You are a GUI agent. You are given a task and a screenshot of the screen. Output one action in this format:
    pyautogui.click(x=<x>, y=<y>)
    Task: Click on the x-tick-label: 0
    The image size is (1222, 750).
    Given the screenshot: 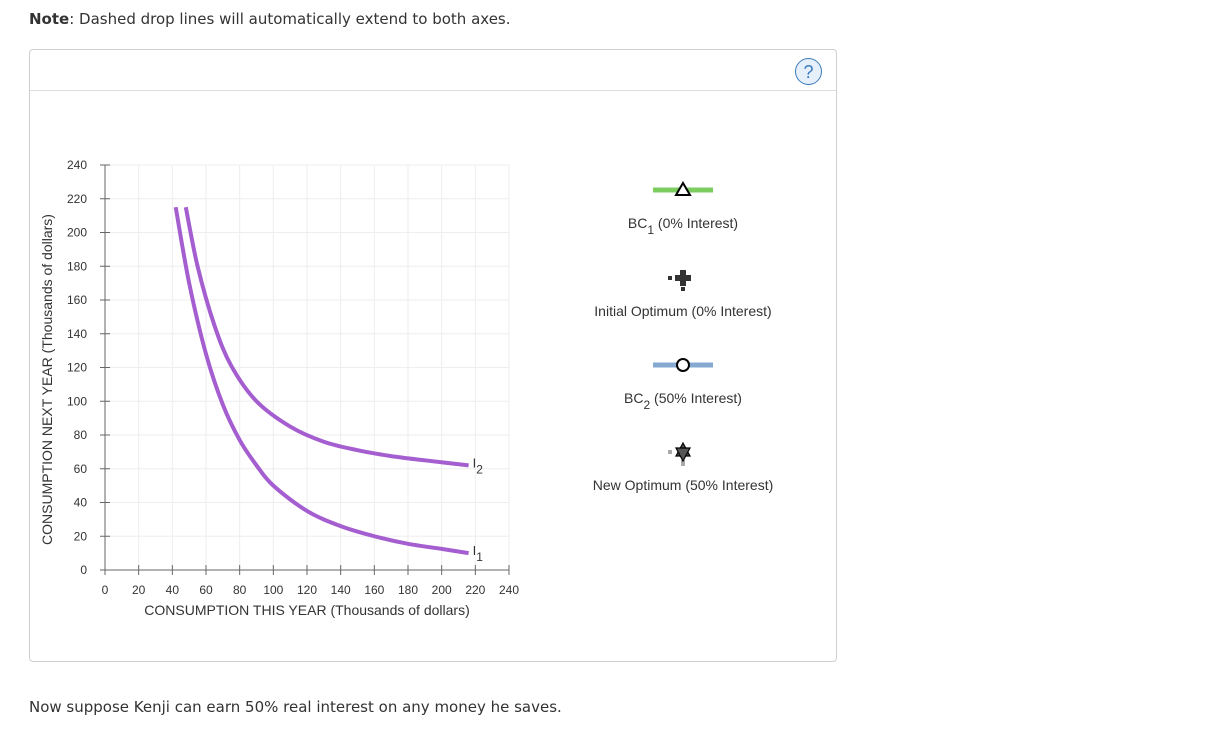 What is the action you would take?
    pyautogui.click(x=105, y=590)
    